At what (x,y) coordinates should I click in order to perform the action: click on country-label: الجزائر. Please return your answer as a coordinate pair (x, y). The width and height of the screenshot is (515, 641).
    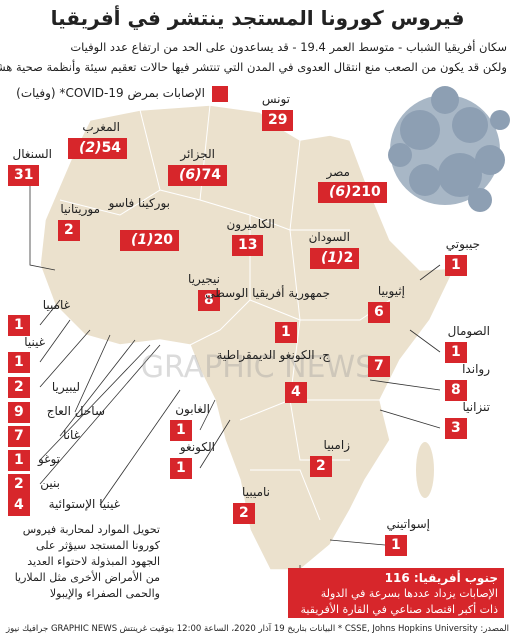
    Looking at the image, I should click on (197, 154).